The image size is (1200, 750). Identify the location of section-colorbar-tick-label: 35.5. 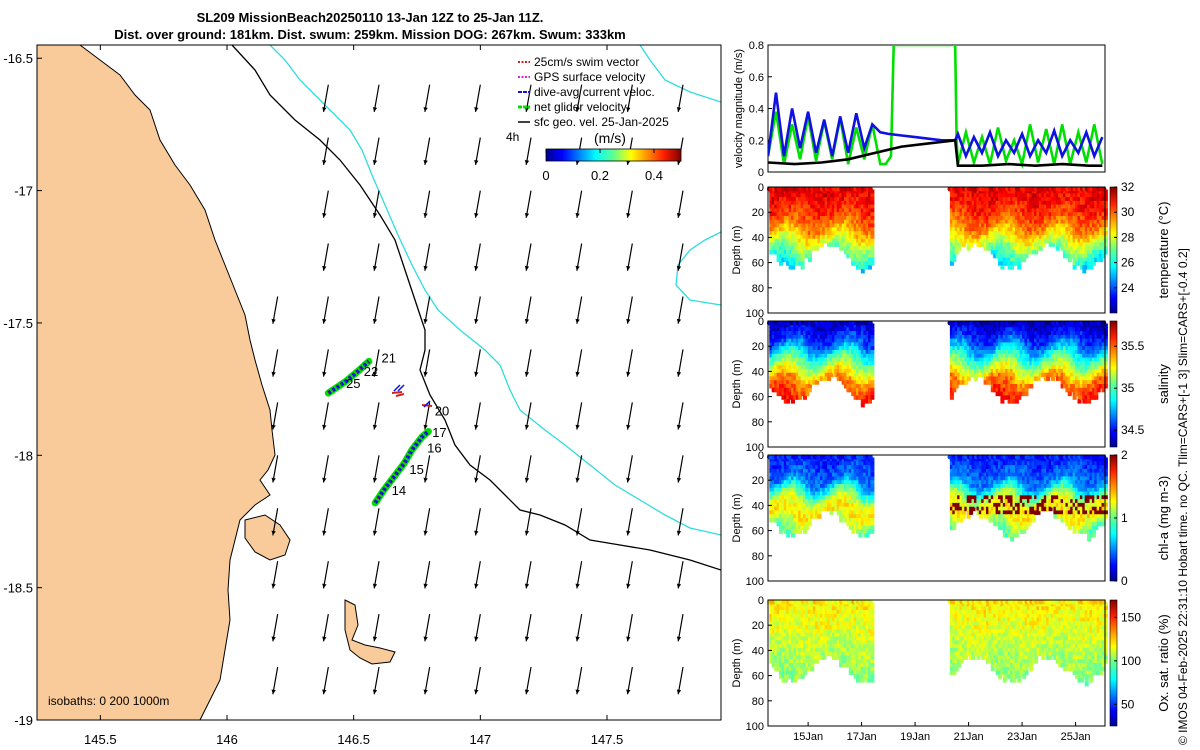
(1133, 346).